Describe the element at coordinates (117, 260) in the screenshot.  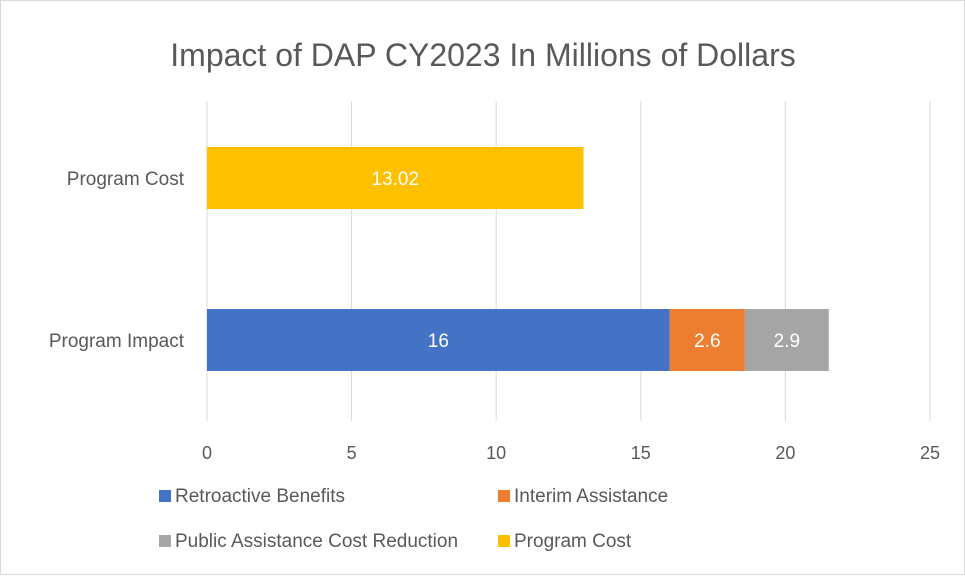
I see `category-axis-labels: Program Impact Program Cost` at that location.